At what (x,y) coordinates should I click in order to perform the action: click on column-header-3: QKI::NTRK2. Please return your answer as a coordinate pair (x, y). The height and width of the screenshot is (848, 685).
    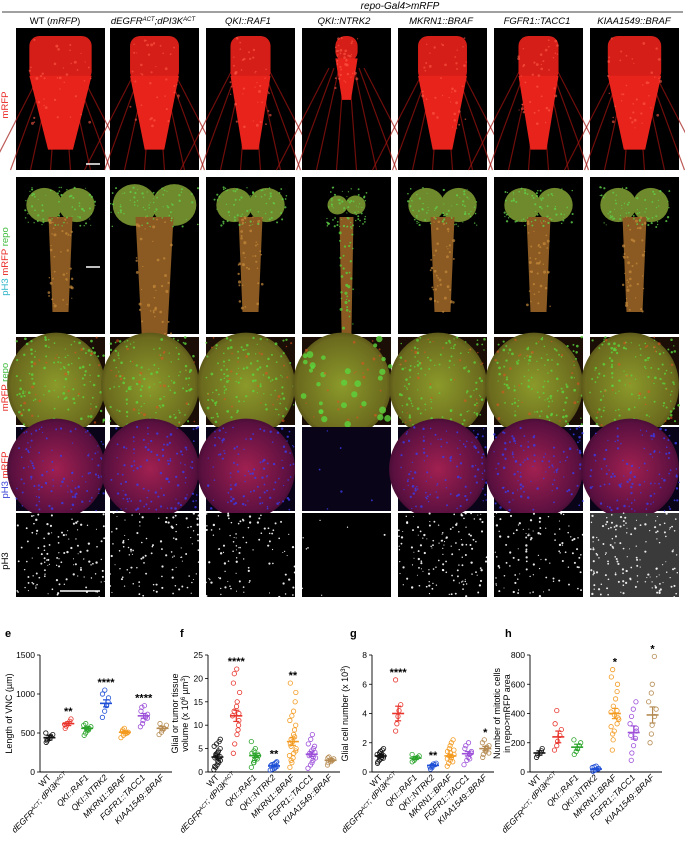
    Looking at the image, I should click on (345, 21).